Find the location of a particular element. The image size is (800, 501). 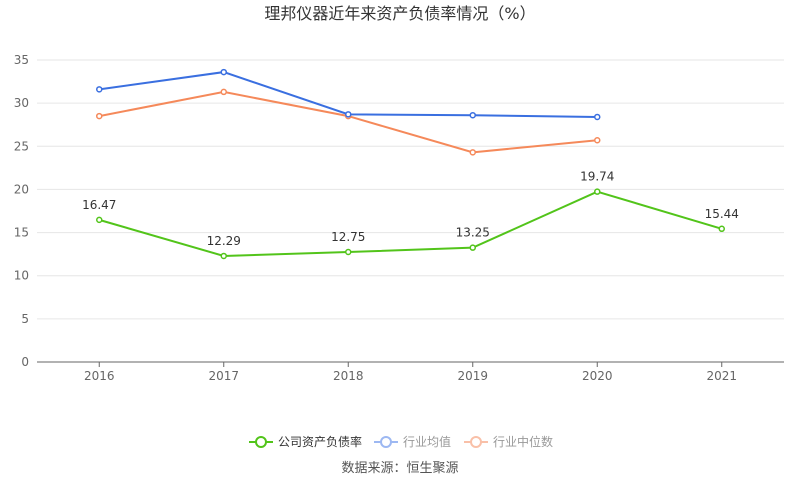

data-label: 12.75 is located at coordinates (348, 237).